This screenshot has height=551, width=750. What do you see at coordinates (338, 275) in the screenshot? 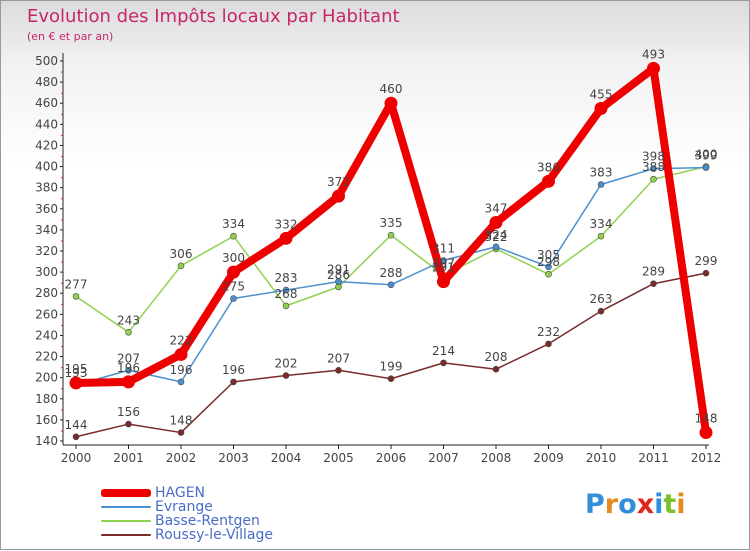
I see `data-label-basse-rentgen: 286` at bounding box center [338, 275].